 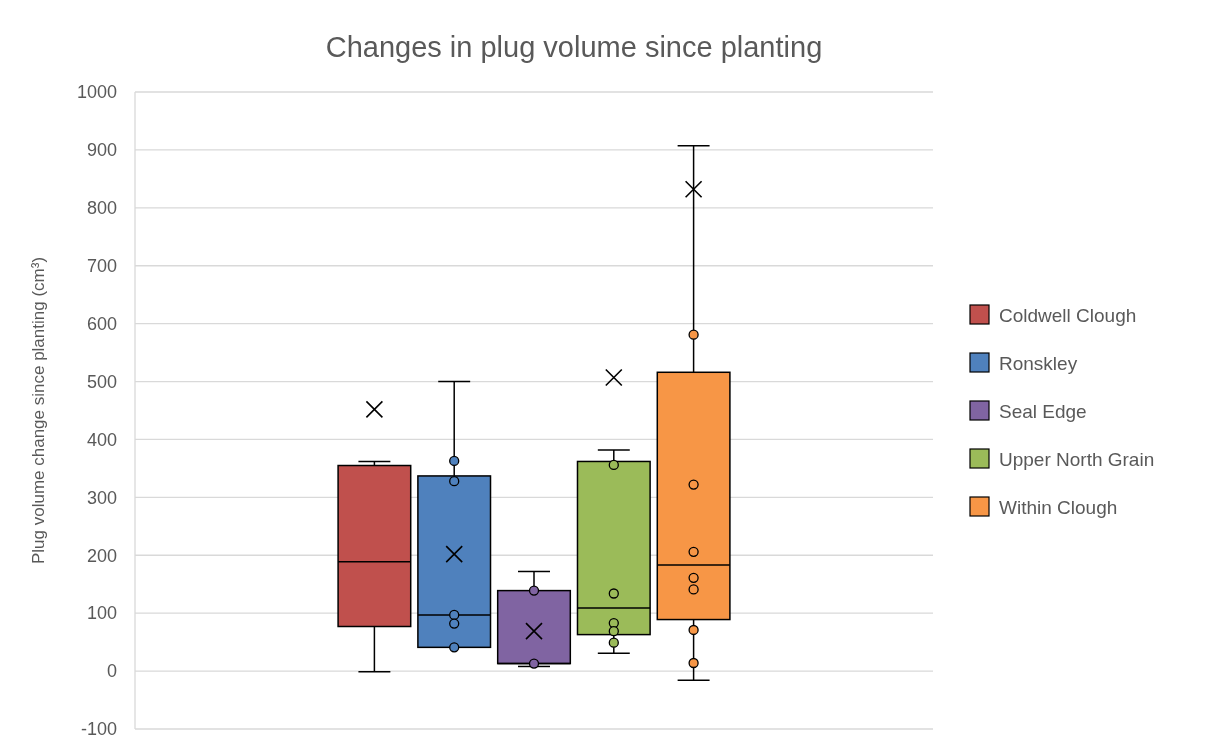 What do you see at coordinates (101, 381) in the screenshot?
I see `y-tick-label: 500` at bounding box center [101, 381].